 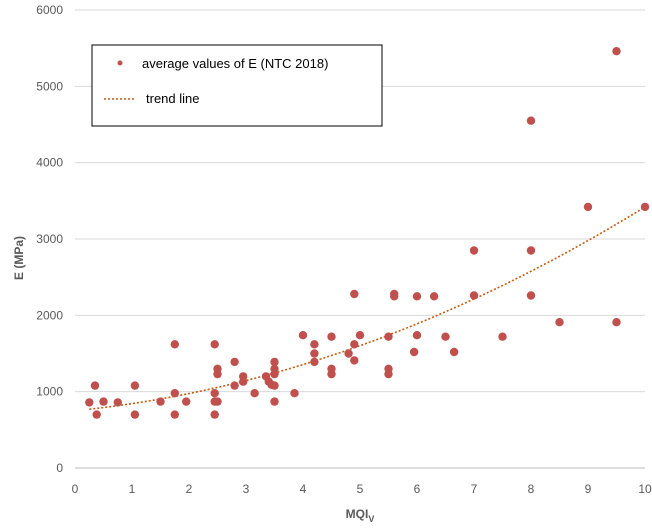 I want to click on y-tick-label: 5000, so click(x=49, y=86).